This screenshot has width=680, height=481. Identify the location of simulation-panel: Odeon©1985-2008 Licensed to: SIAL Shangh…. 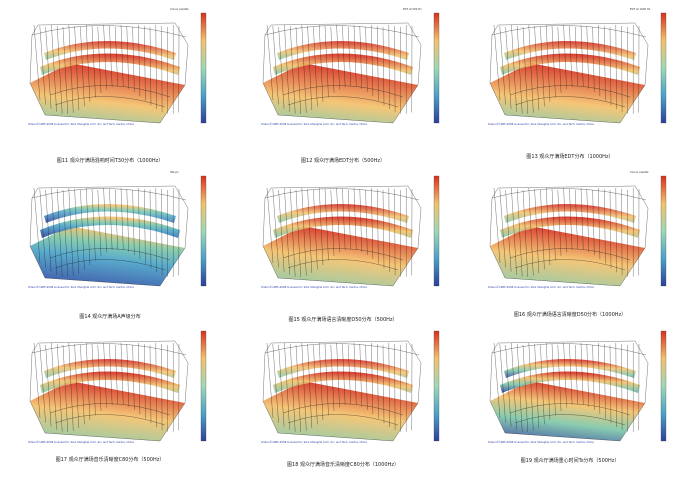
(110, 393).